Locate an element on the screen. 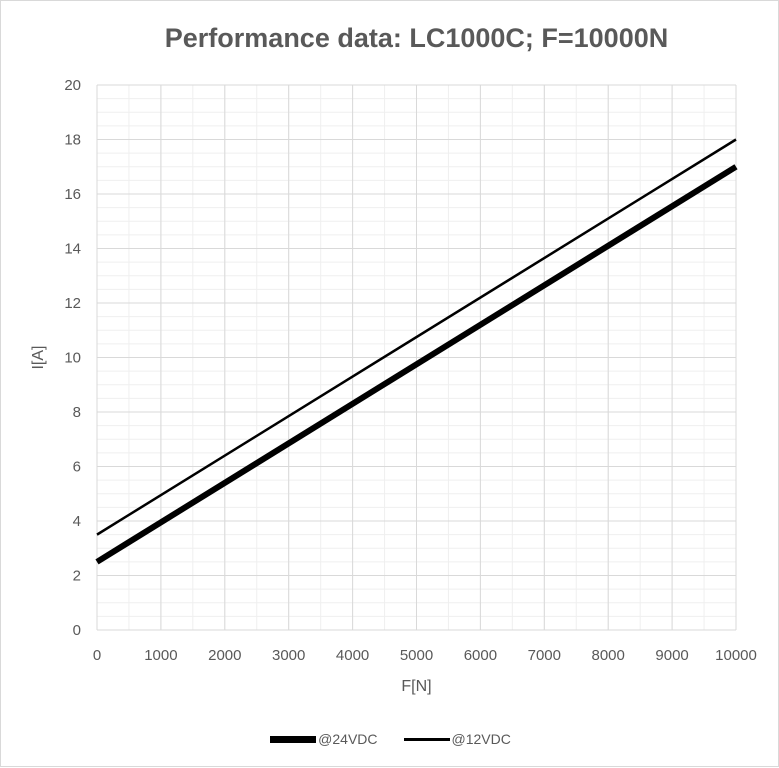  legend-label-12vdc: @12VDC is located at coordinates (481, 739).